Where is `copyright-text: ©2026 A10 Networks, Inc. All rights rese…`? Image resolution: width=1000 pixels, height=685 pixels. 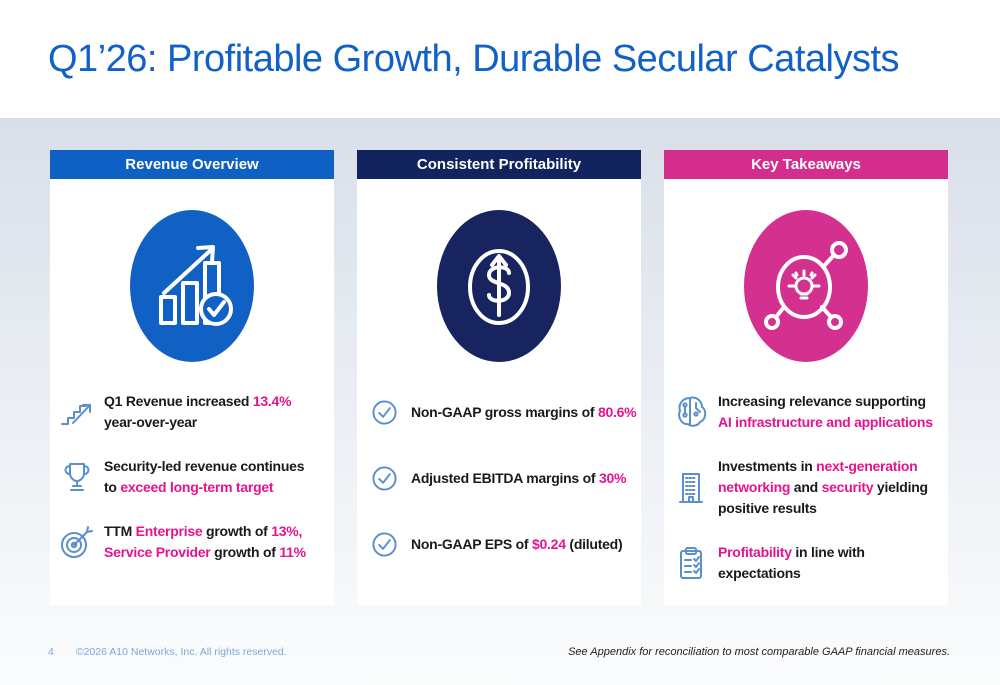 copyright-text: ©2026 A10 Networks, Inc. All rights rese… is located at coordinates (181, 652).